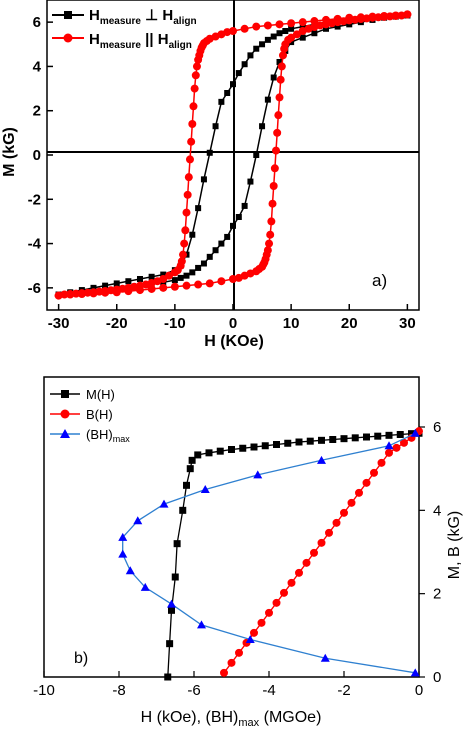  Describe the element at coordinates (9, 152) in the screenshot. I see `panel-a-y-axis-label: M (kG)` at that location.